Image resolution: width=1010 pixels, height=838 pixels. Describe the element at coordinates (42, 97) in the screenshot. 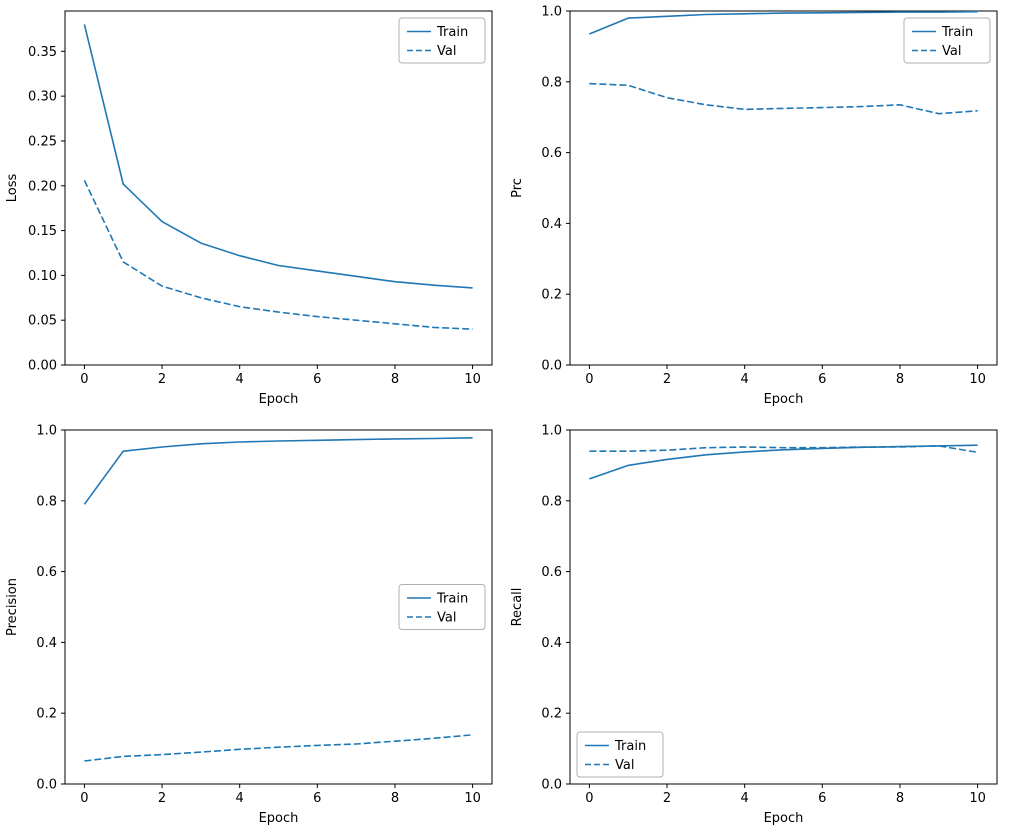

I see `svg-text: 0.30` at that location.